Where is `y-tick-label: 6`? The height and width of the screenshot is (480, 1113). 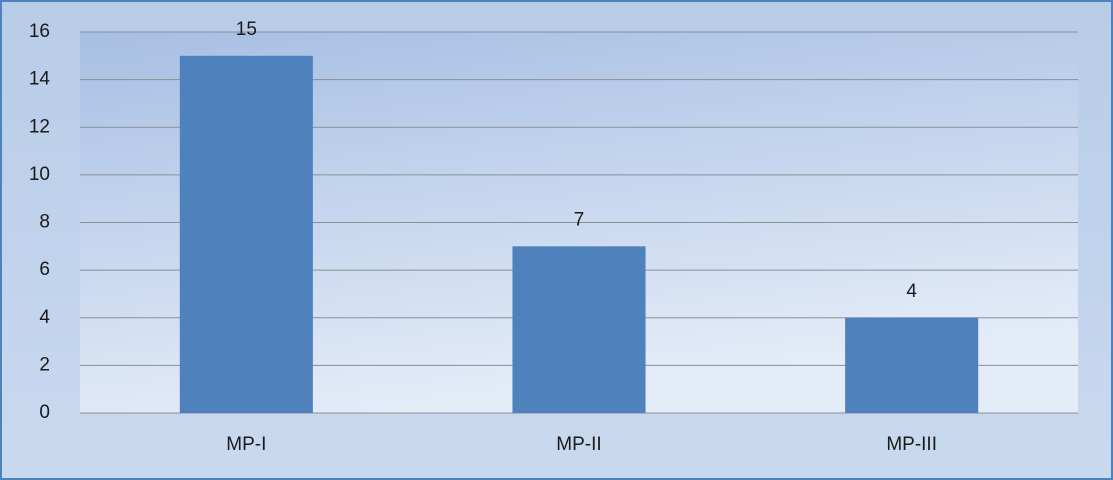 y-tick-label: 6 is located at coordinates (44, 269).